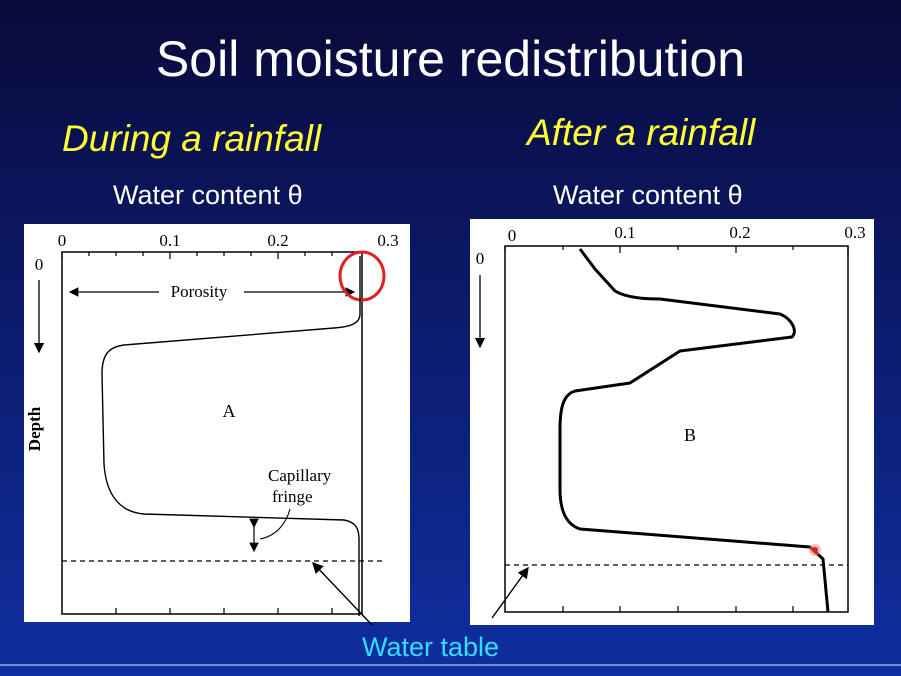 Image resolution: width=901 pixels, height=676 pixels. I want to click on y-zero-label-b: 0, so click(480, 258).